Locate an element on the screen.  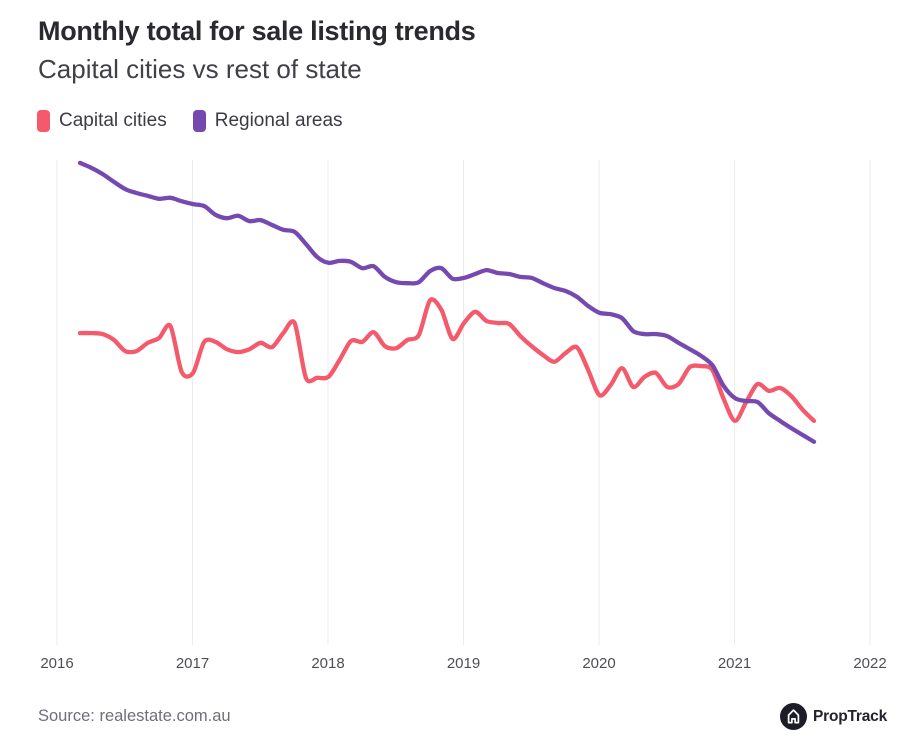
source-attribution: Source: realestate.com.au is located at coordinates (134, 716).